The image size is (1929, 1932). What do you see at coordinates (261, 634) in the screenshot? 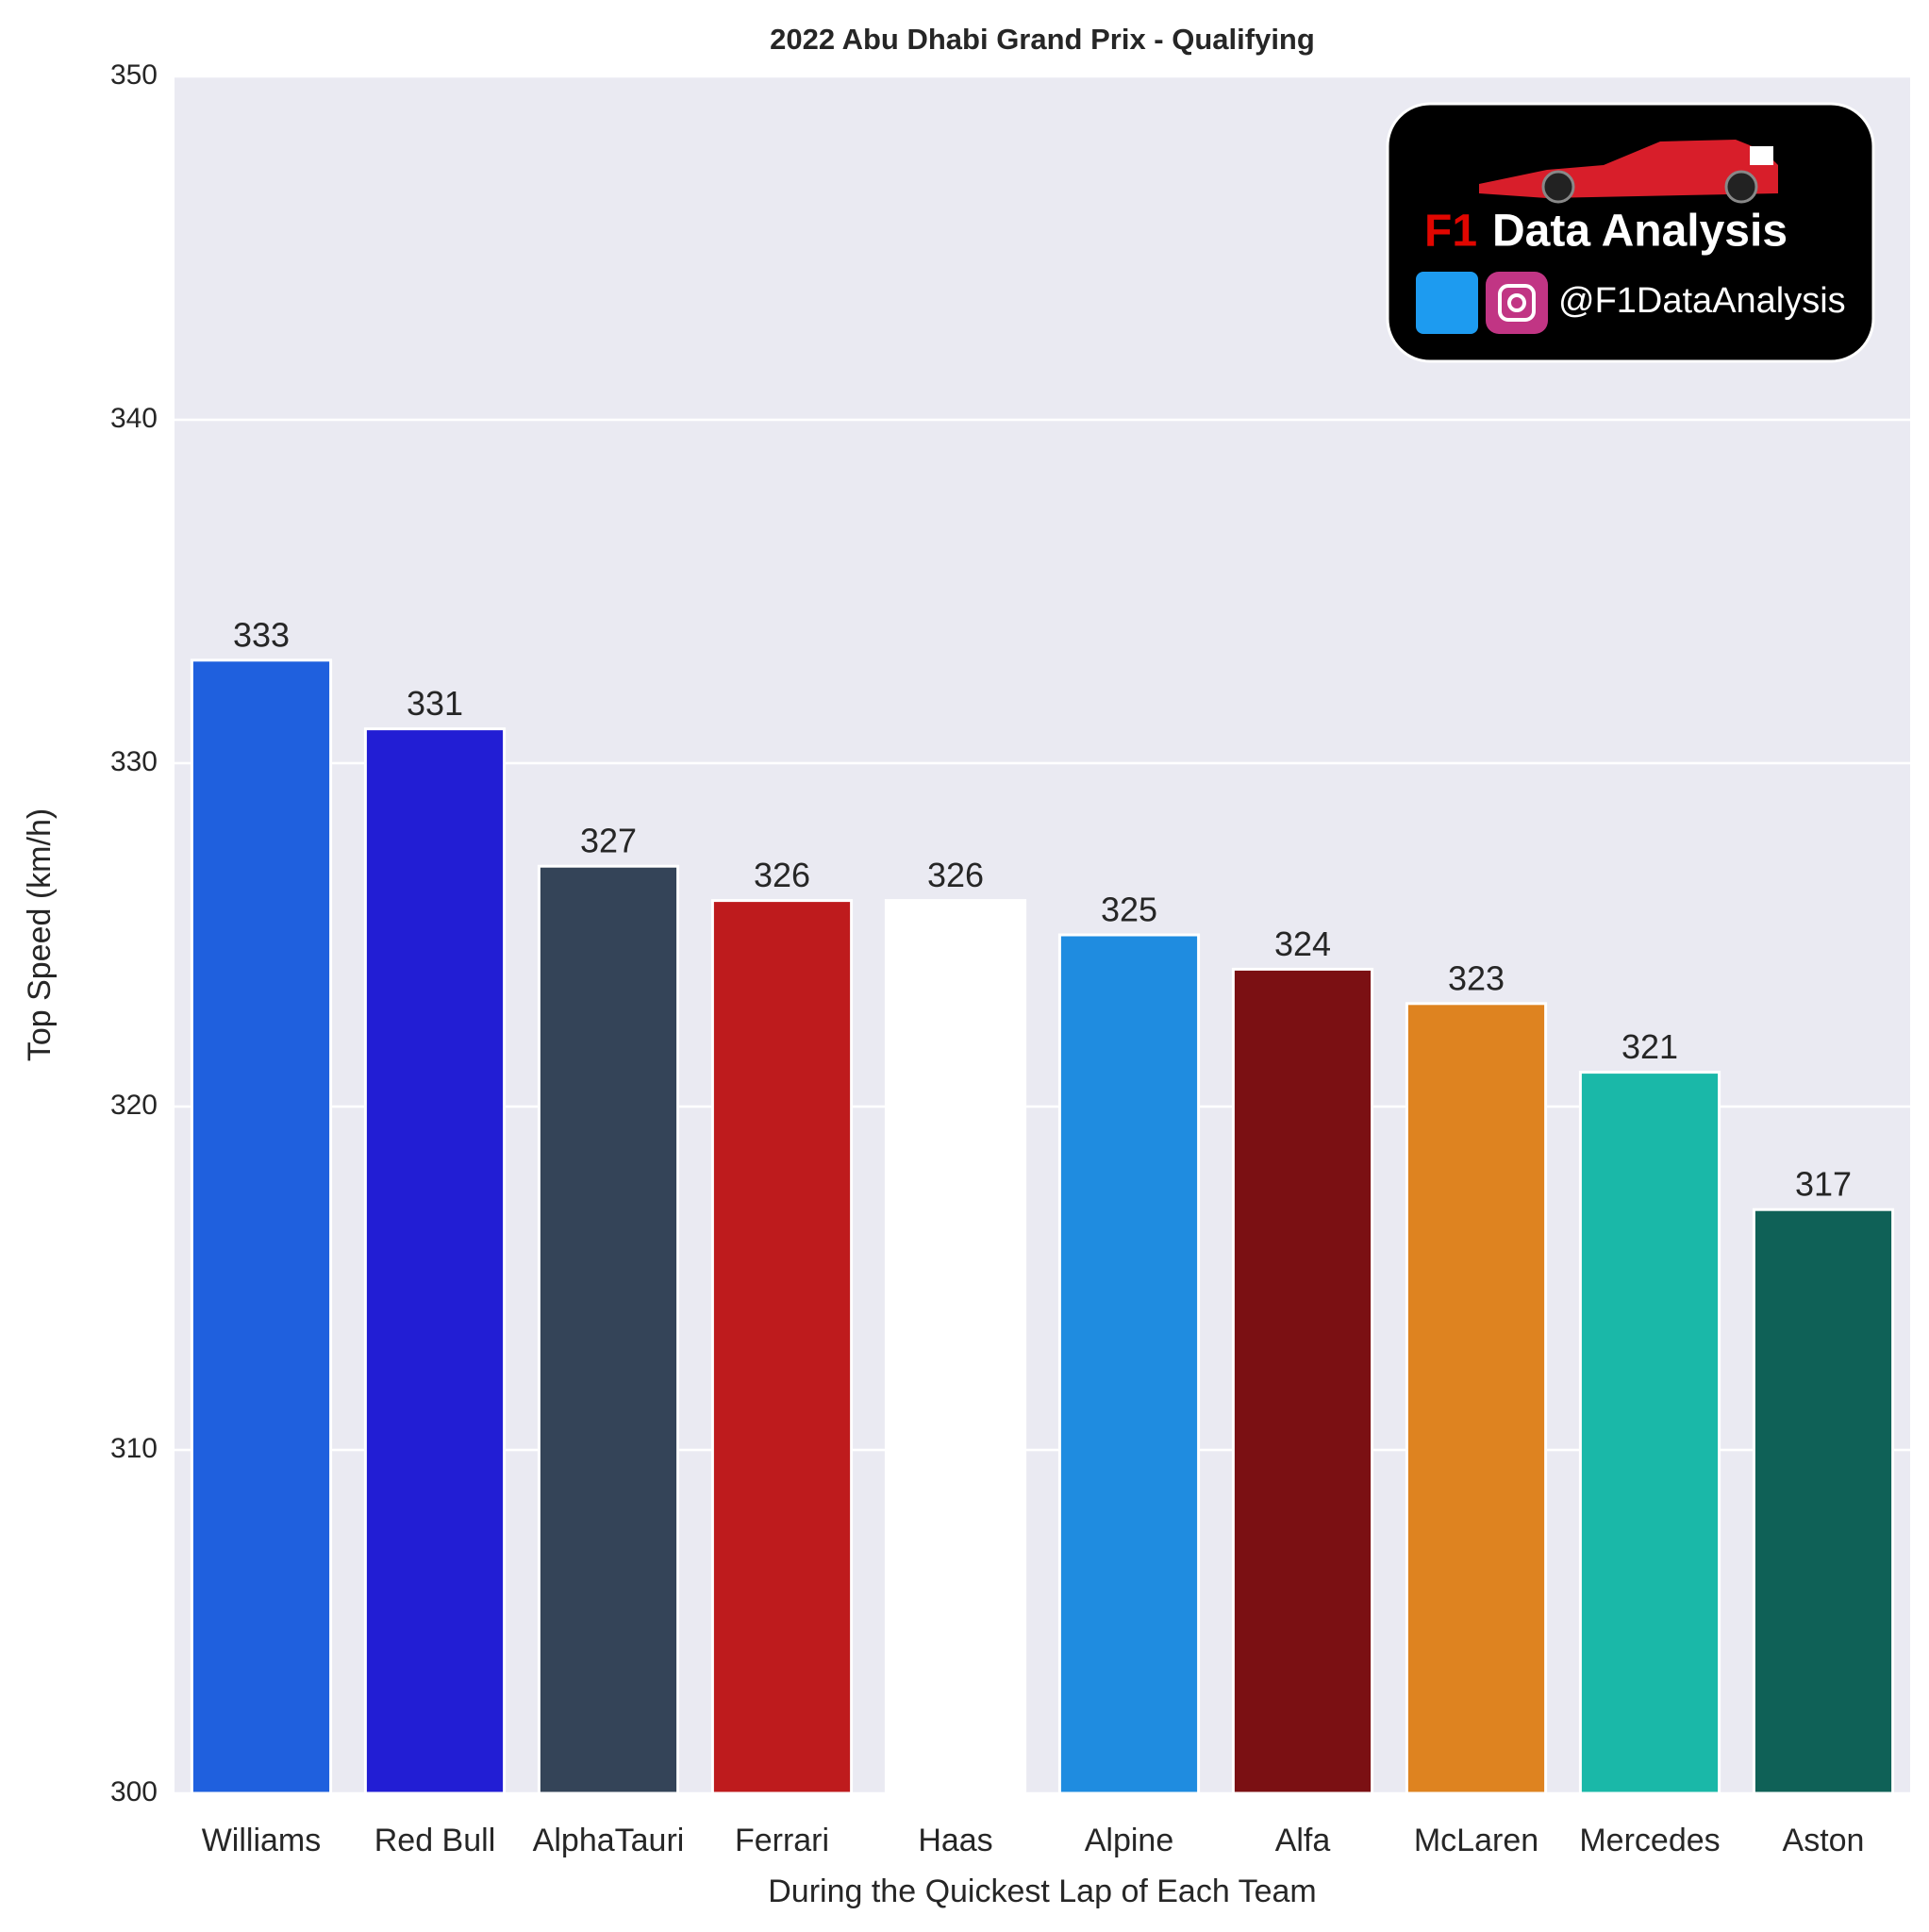
I see `value-label: 333` at bounding box center [261, 634].